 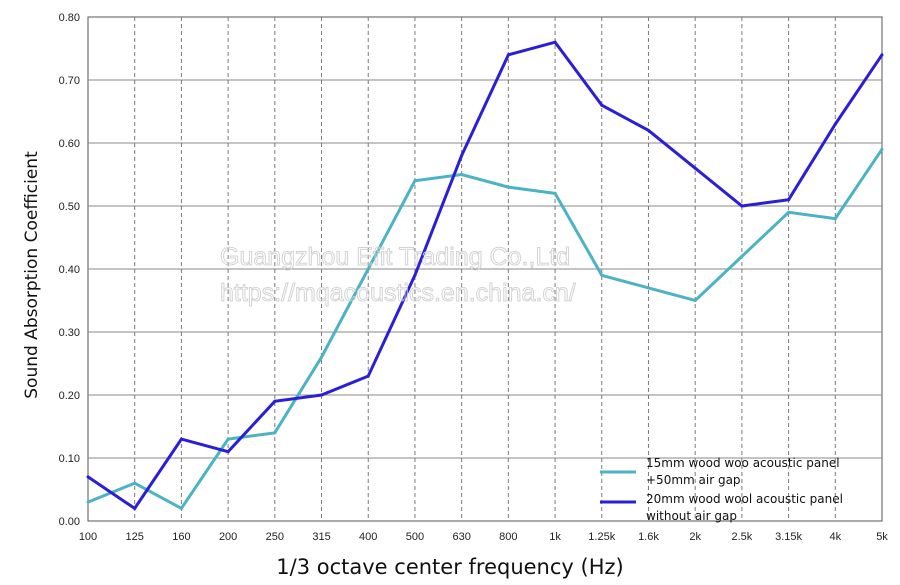 I want to click on legend-label-1: 15mm wood woo acoustic panel, so click(x=743, y=463).